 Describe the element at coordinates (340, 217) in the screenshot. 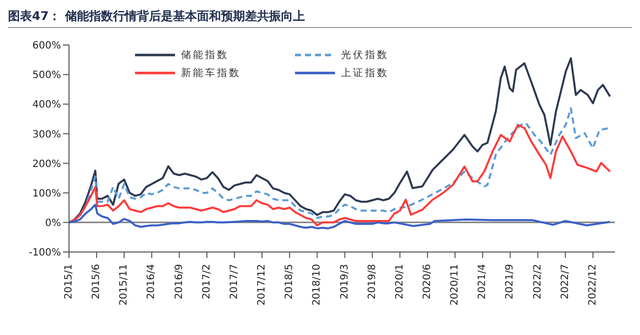

I see `line-series` at that location.